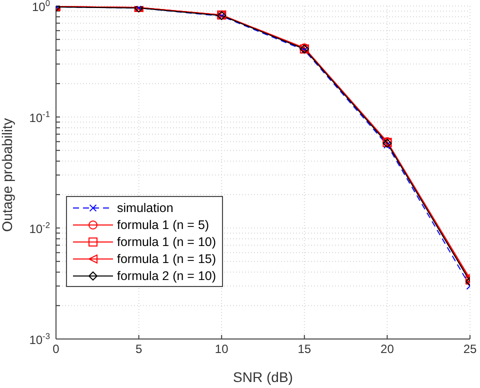 This screenshot has height=388, width=480. Describe the element at coordinates (138, 349) in the screenshot. I see `x-tick-label: 5` at that location.